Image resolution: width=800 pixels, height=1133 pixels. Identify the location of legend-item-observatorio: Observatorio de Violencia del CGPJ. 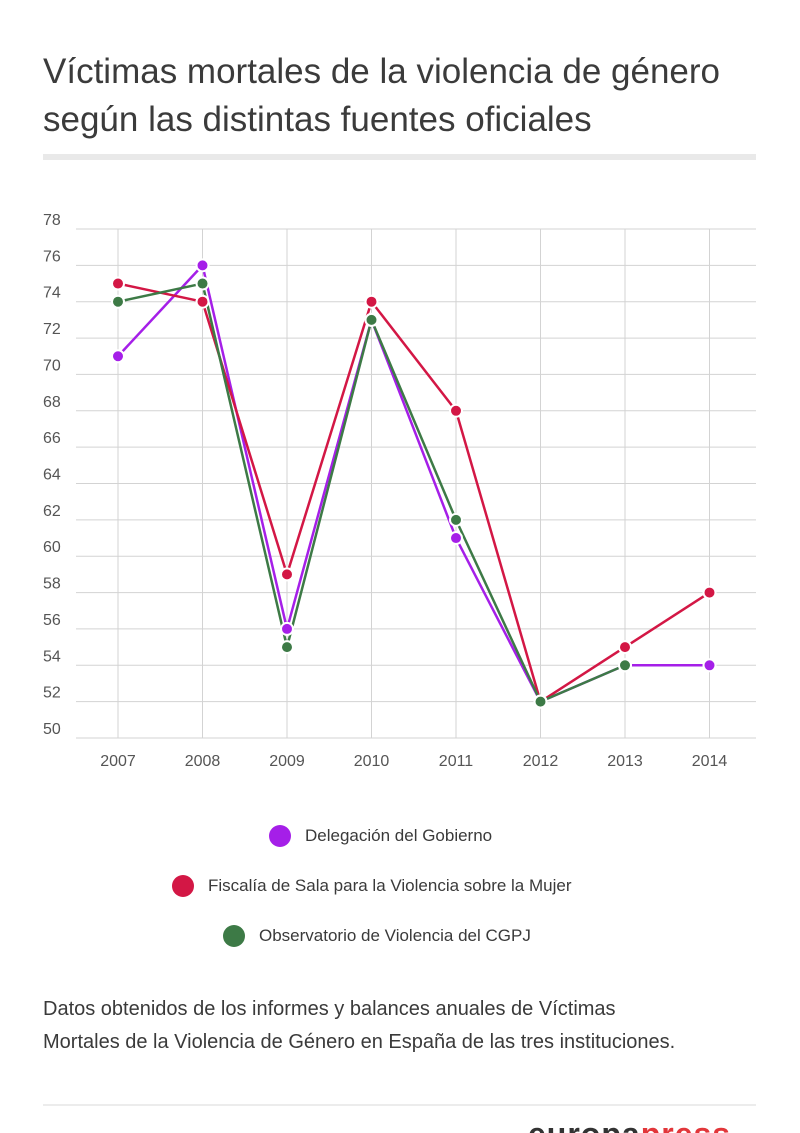
(377, 936).